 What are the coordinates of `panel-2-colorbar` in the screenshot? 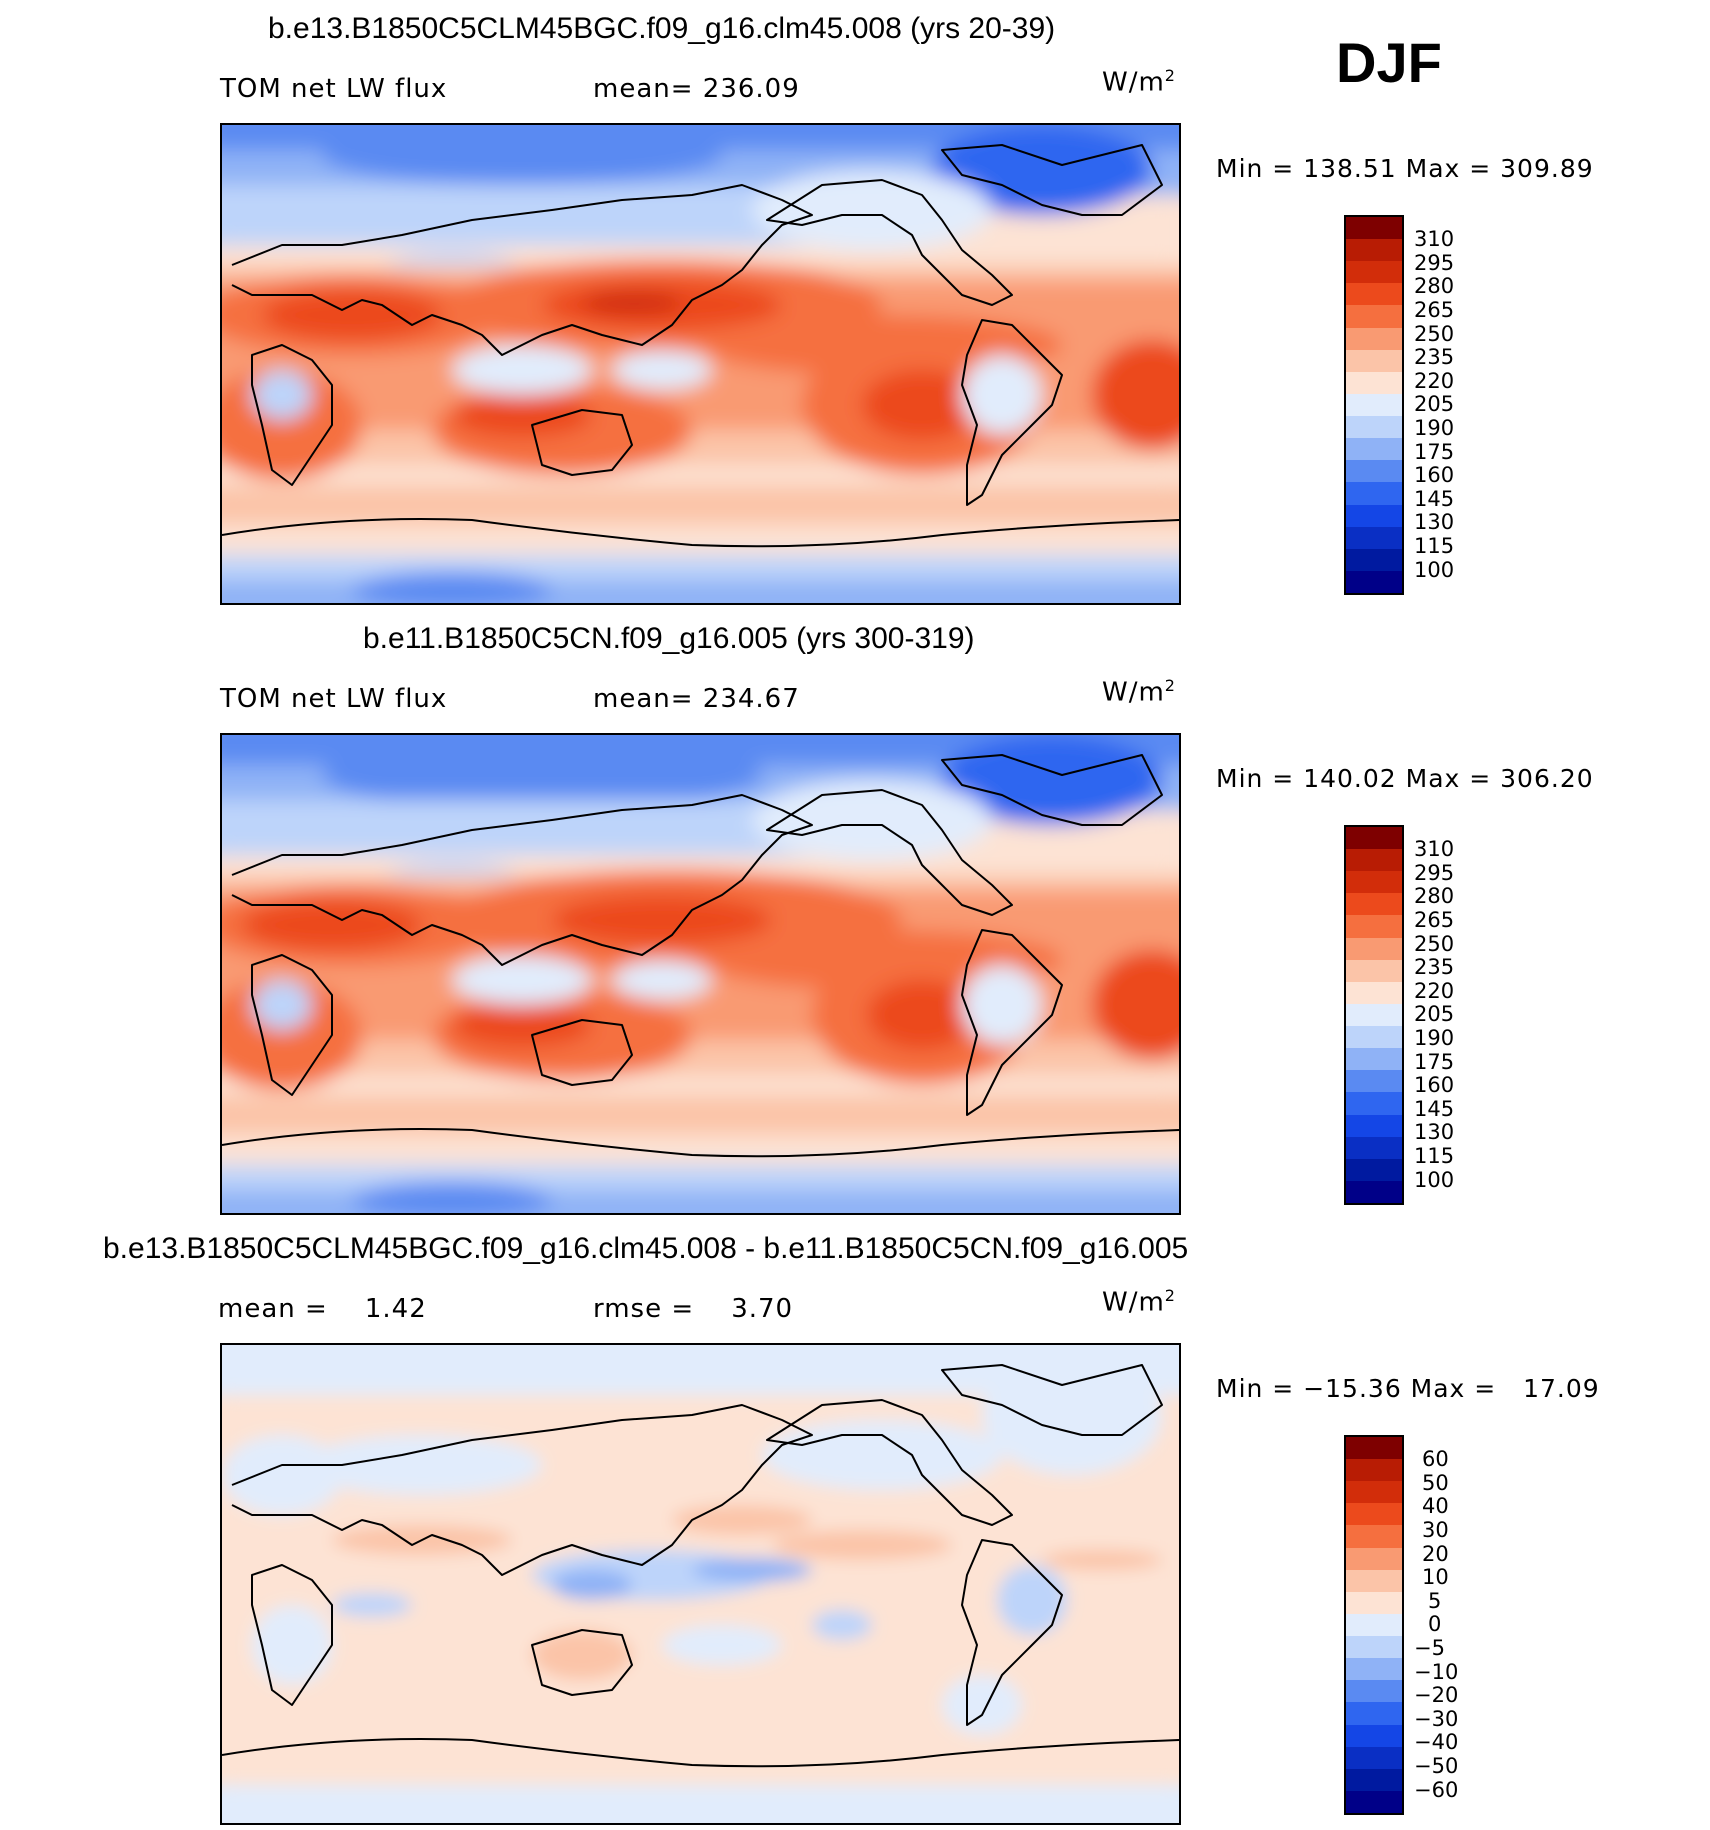 It's located at (1374, 1015).